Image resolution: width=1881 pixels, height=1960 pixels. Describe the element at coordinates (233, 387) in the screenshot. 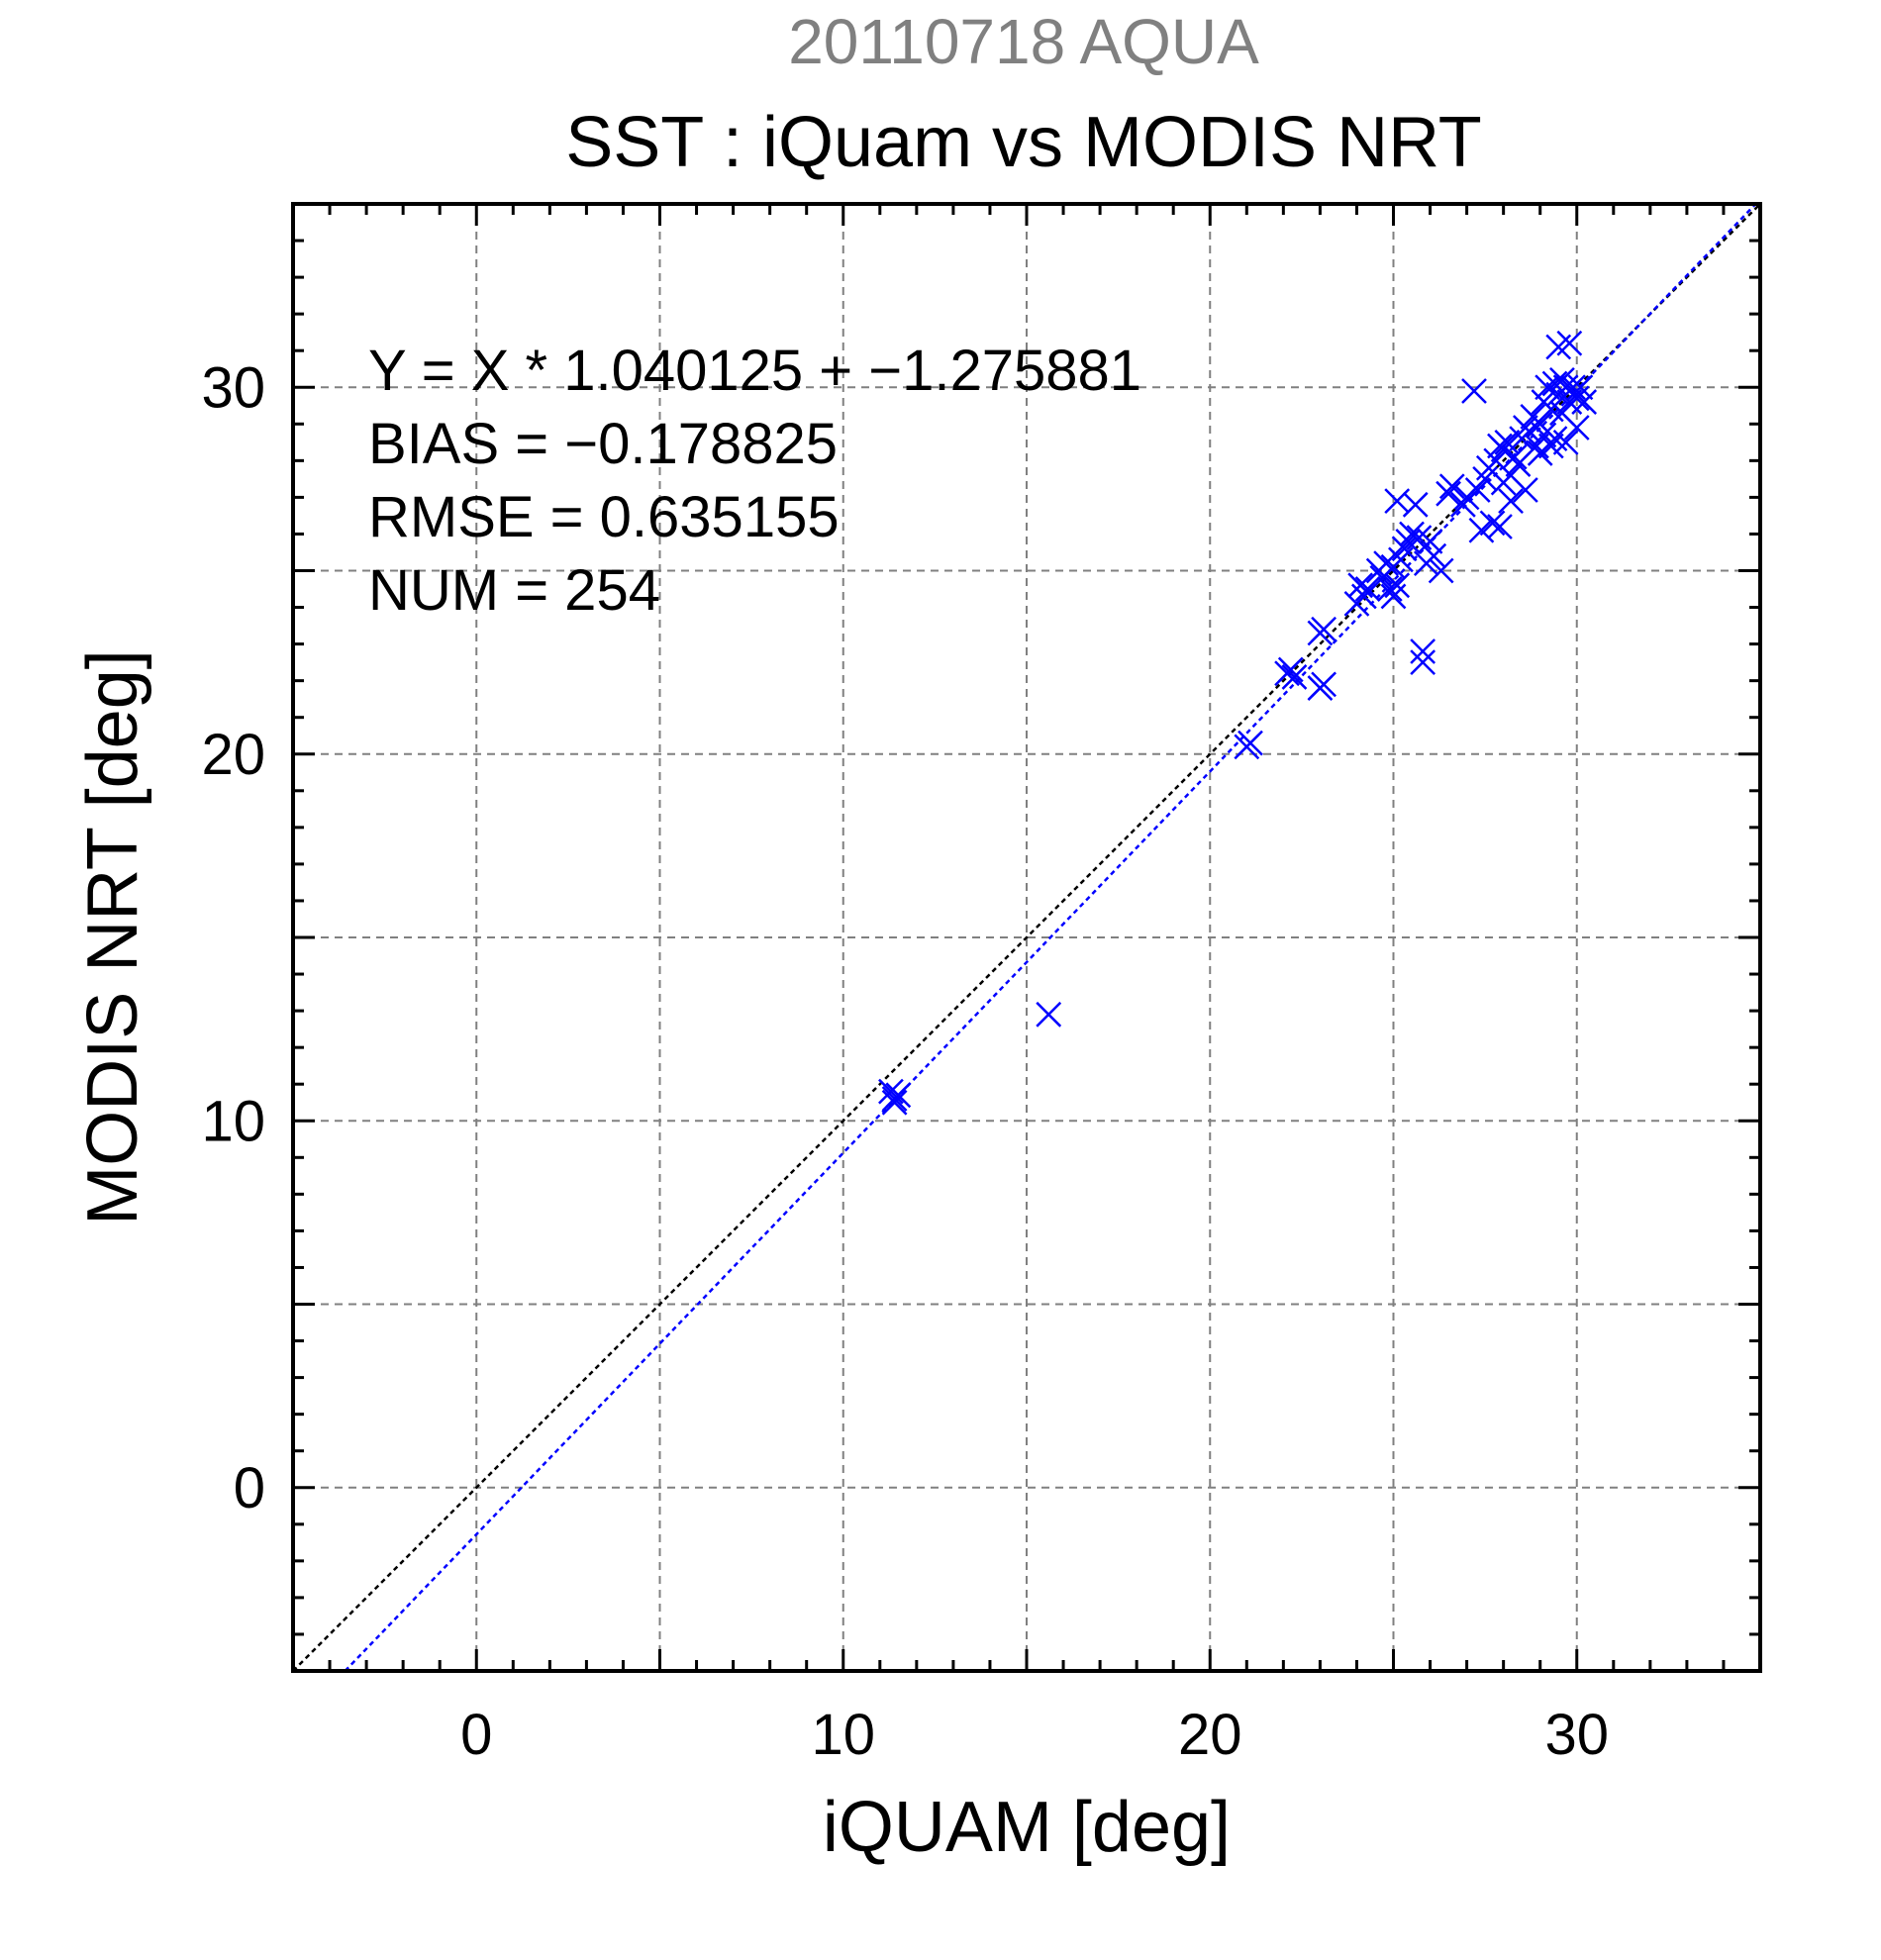

I see `y-tick-label: 30` at that location.